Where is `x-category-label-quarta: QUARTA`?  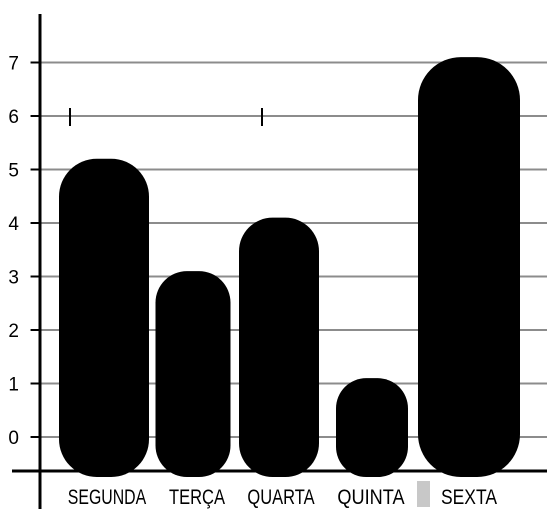
x-category-label-quarta: QUARTA is located at coordinates (280, 497).